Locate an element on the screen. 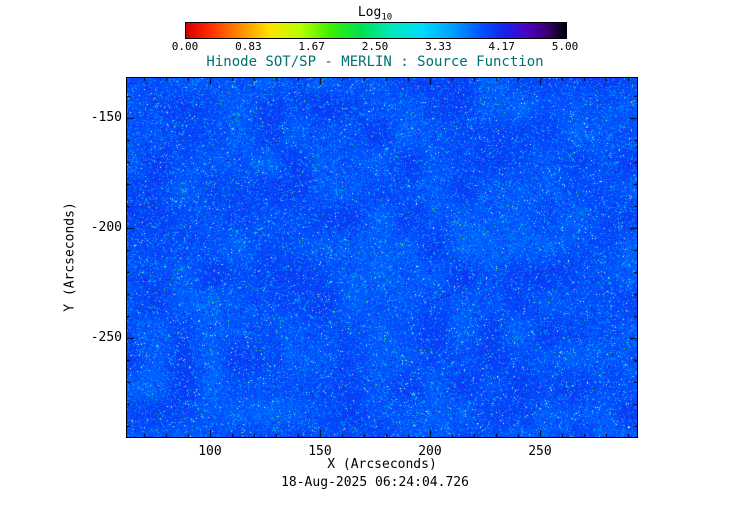 This screenshot has height=512, width=750. y-axis-label: Y (Arcseconds) is located at coordinates (70, 257).